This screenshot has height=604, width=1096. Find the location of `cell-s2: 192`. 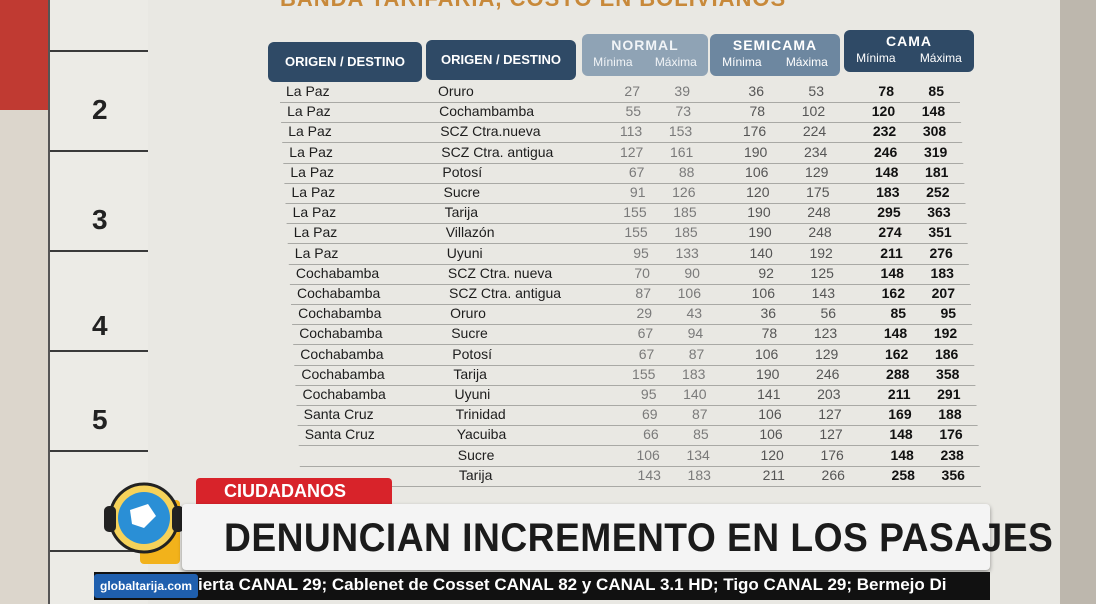

cell-s2: 192 is located at coordinates (821, 252).